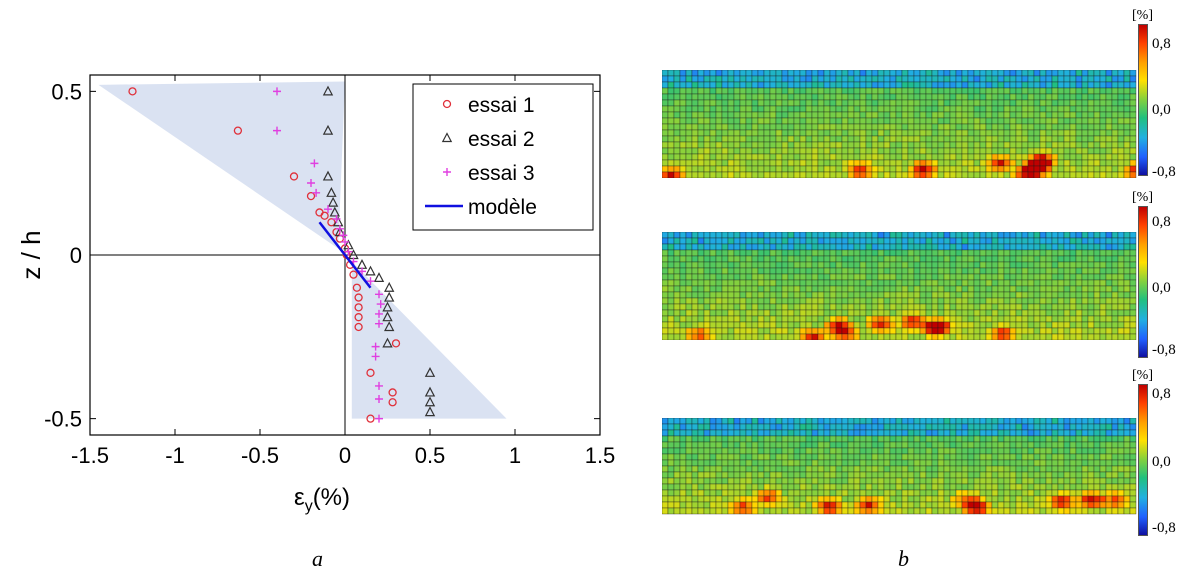 Image resolution: width=1200 pixels, height=576 pixels. What do you see at coordinates (1161, 44) in the screenshot?
I see `colorbar-1-tick-high: 0,8` at bounding box center [1161, 44].